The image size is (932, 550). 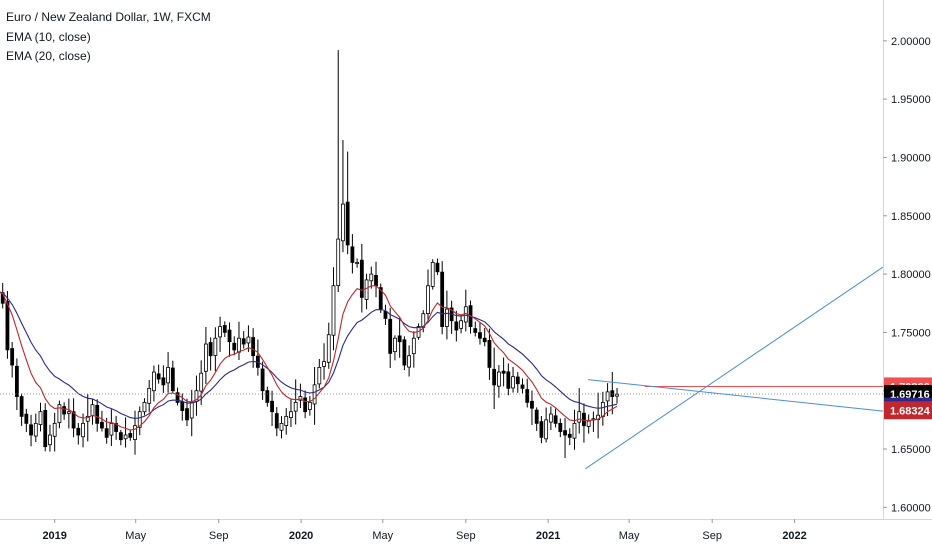 I want to click on ema10-price-tag-text: 1.68324, so click(x=910, y=411).